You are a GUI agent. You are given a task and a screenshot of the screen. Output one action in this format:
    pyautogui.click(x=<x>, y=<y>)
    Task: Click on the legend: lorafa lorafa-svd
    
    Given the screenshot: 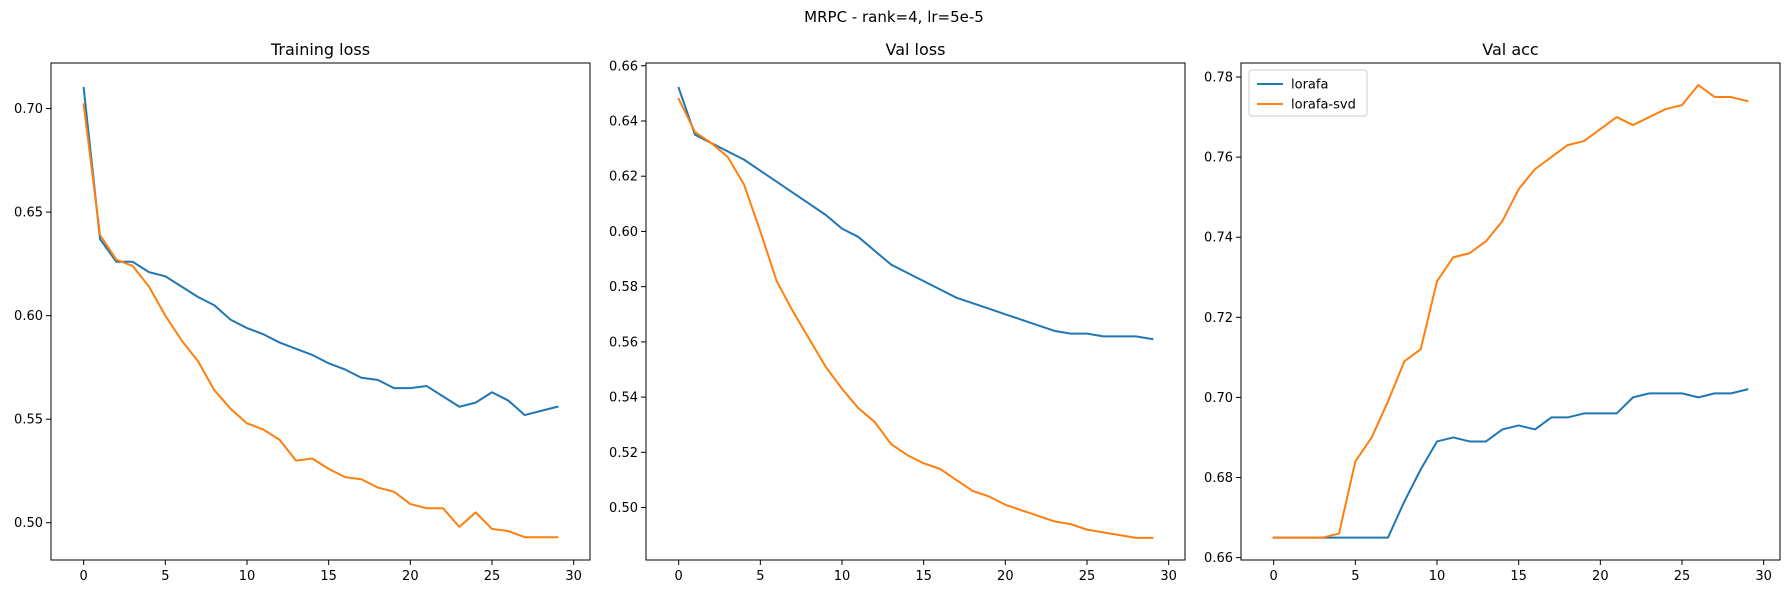 What is the action you would take?
    pyautogui.click(x=1308, y=93)
    